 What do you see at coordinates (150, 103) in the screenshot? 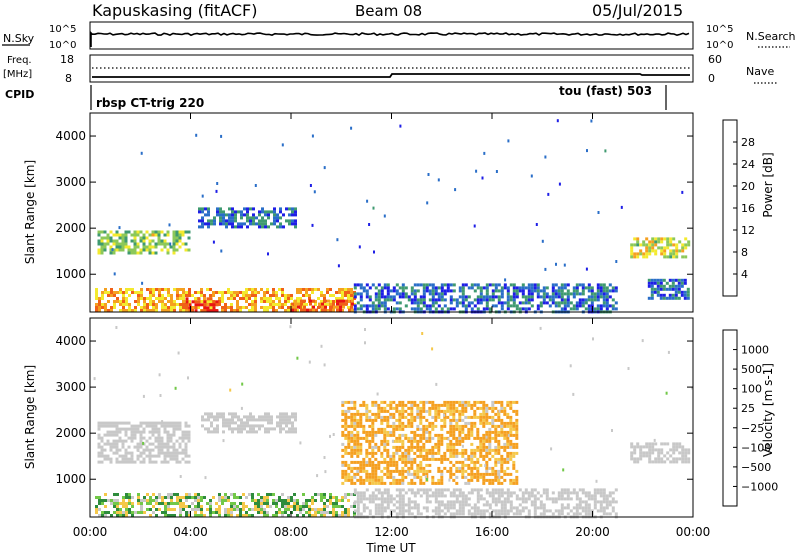
I see `cpid-program-left: rbsp CT-trig 220` at bounding box center [150, 103].